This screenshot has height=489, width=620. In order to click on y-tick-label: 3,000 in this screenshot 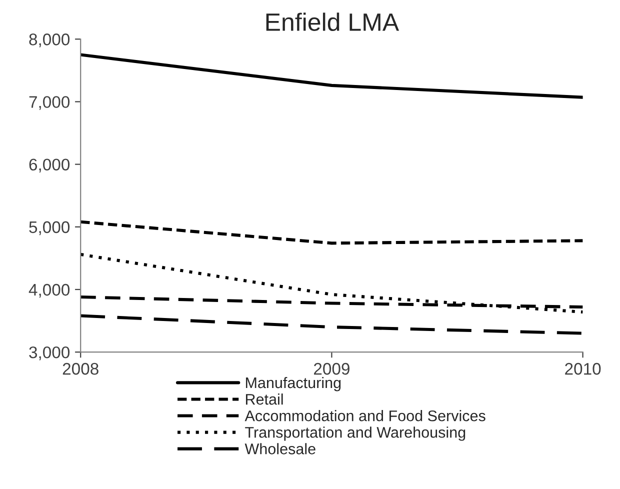, I will do `click(49, 353)`.